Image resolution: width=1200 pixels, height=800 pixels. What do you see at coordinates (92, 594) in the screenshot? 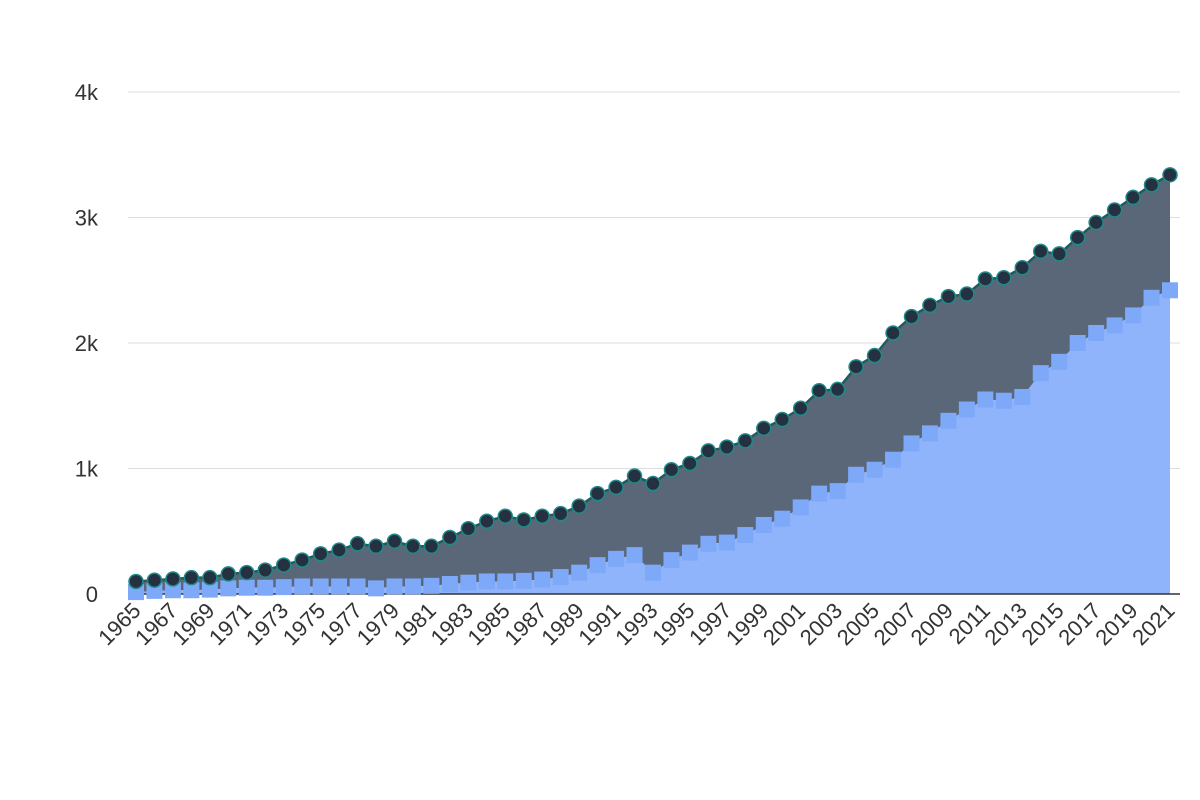
I see `y-tick-label: 0` at bounding box center [92, 594].